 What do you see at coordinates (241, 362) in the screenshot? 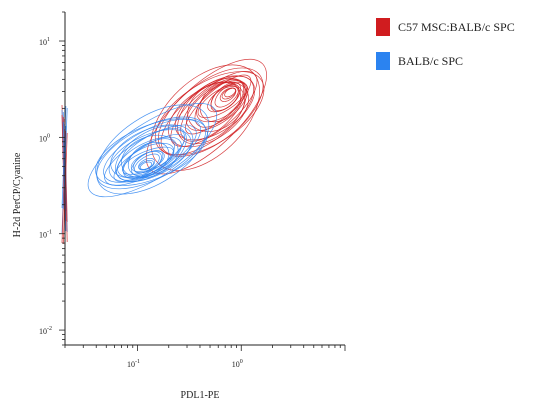
I see `x-tick-label-exp: 0` at bounding box center [241, 362].